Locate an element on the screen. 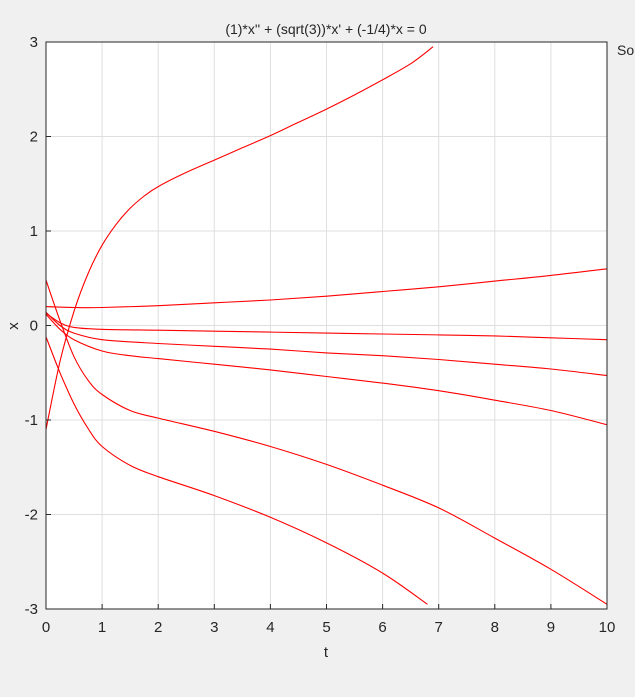 This screenshot has width=635, height=697. y-tick-label: -3 is located at coordinates (31, 609).